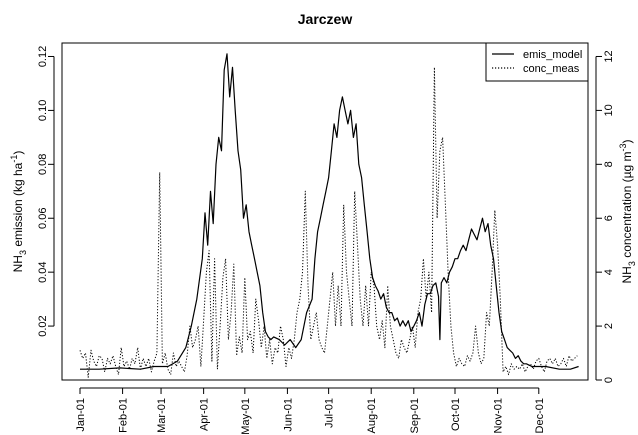 Image resolution: width=638 pixels, height=435 pixels. What do you see at coordinates (325, 19) in the screenshot?
I see `chart-title: Jarczew` at bounding box center [325, 19].